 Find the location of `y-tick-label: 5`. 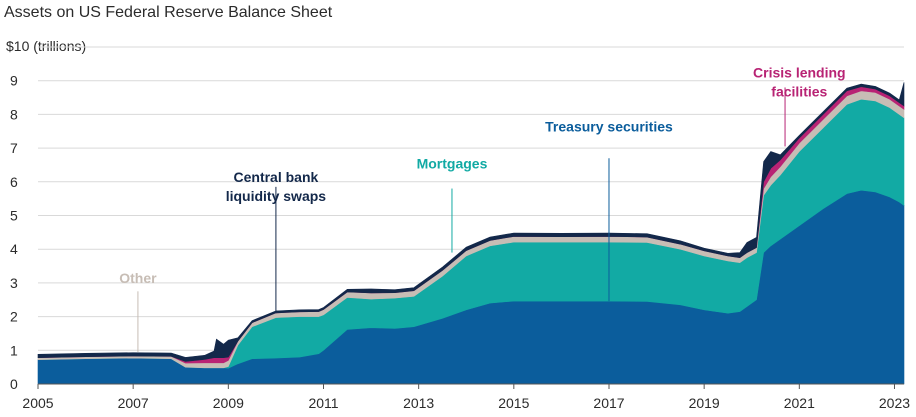

y-tick-label: 5 is located at coordinates (14, 216).